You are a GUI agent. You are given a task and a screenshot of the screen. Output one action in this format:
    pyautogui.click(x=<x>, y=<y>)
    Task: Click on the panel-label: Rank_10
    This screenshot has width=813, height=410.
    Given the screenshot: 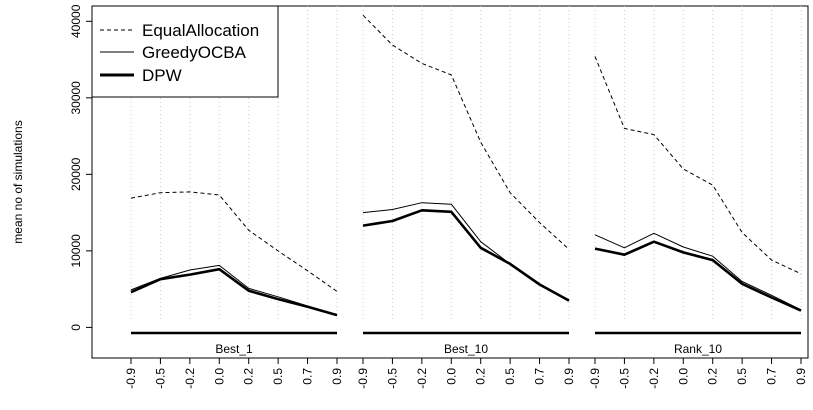 What is the action you would take?
    pyautogui.click(x=698, y=349)
    